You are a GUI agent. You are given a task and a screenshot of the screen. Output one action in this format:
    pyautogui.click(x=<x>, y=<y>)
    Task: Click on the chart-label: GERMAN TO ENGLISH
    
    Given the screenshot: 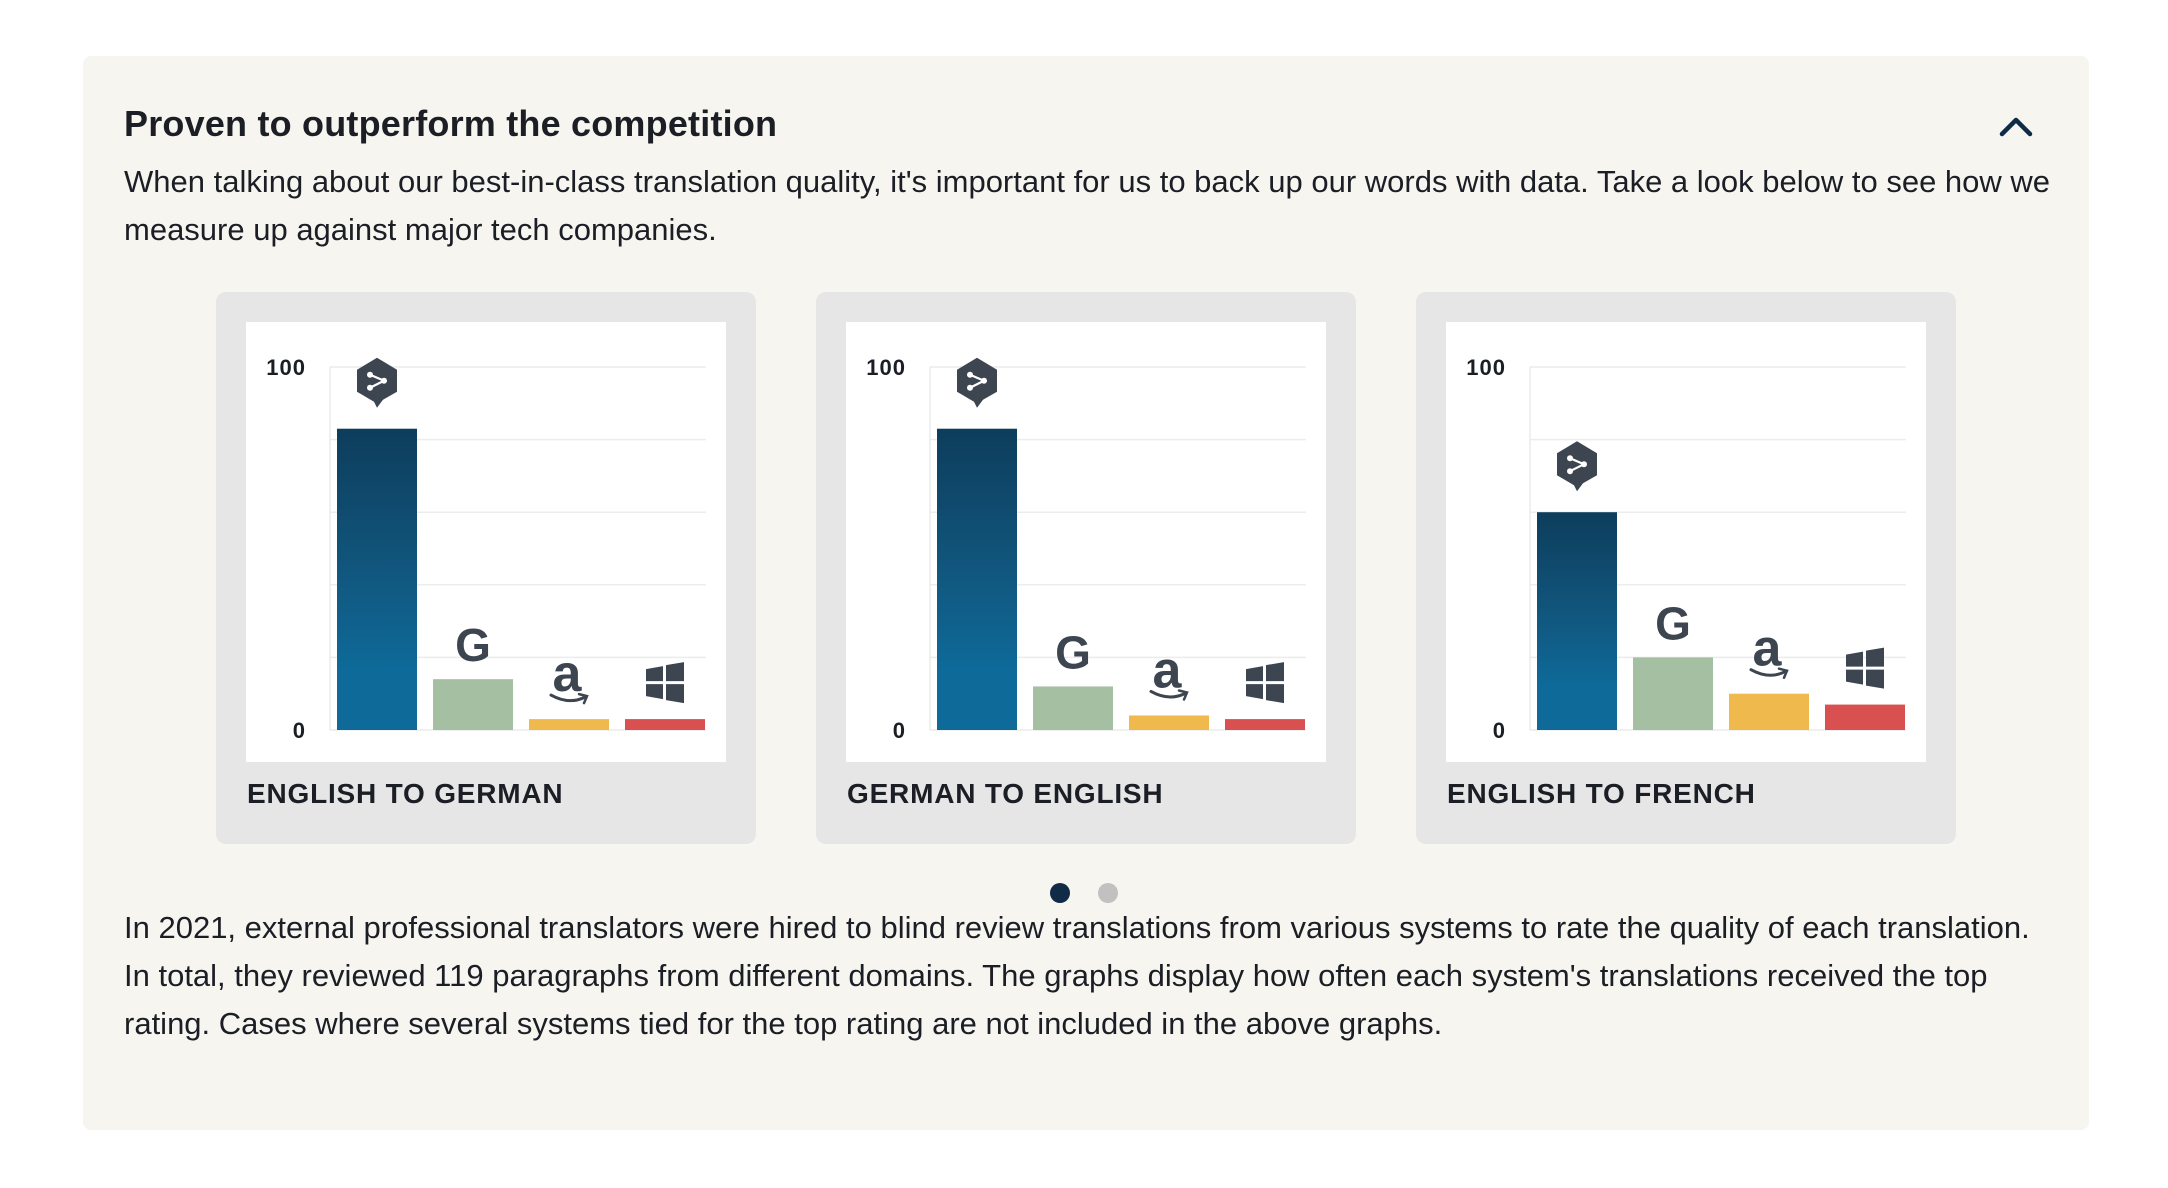 What is the action you would take?
    pyautogui.click(x=1005, y=793)
    